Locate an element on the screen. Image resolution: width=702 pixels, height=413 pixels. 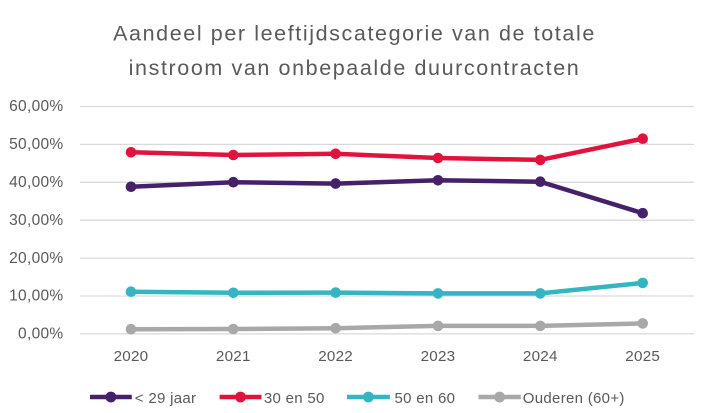
svg-text: Ouderen (60+) is located at coordinates (574, 398).